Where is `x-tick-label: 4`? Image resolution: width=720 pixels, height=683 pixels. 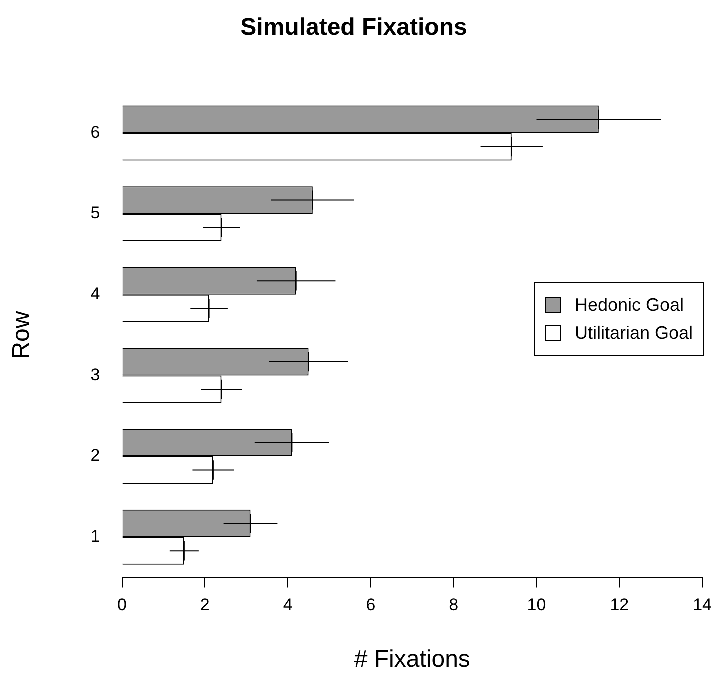 x-tick-label: 4 is located at coordinates (288, 605).